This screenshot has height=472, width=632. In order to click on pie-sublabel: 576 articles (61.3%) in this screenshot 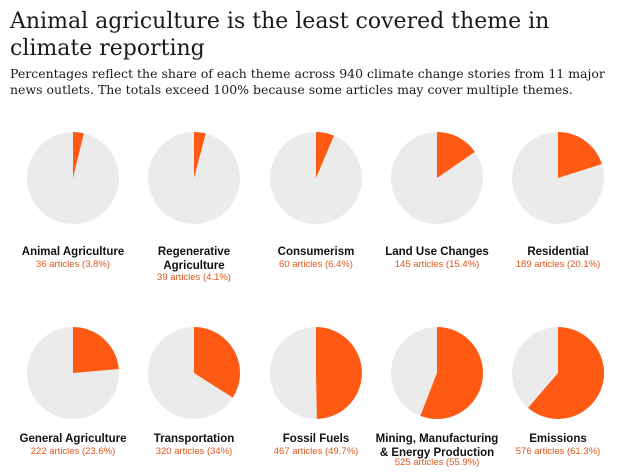, I will do `click(558, 451)`.